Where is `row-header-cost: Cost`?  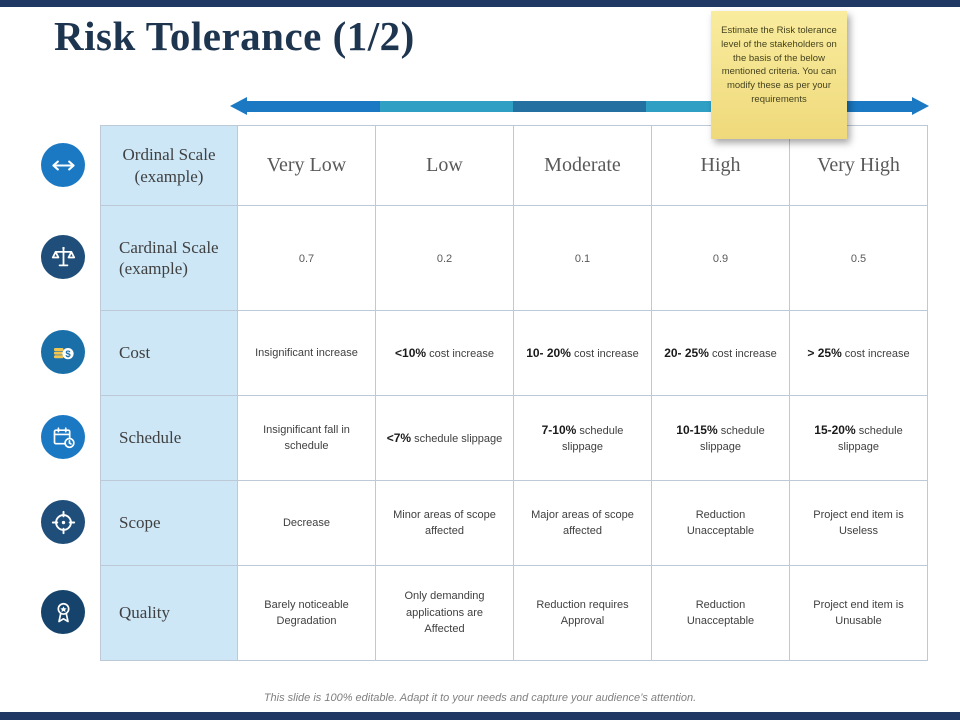 row-header-cost: Cost is located at coordinates (169, 353).